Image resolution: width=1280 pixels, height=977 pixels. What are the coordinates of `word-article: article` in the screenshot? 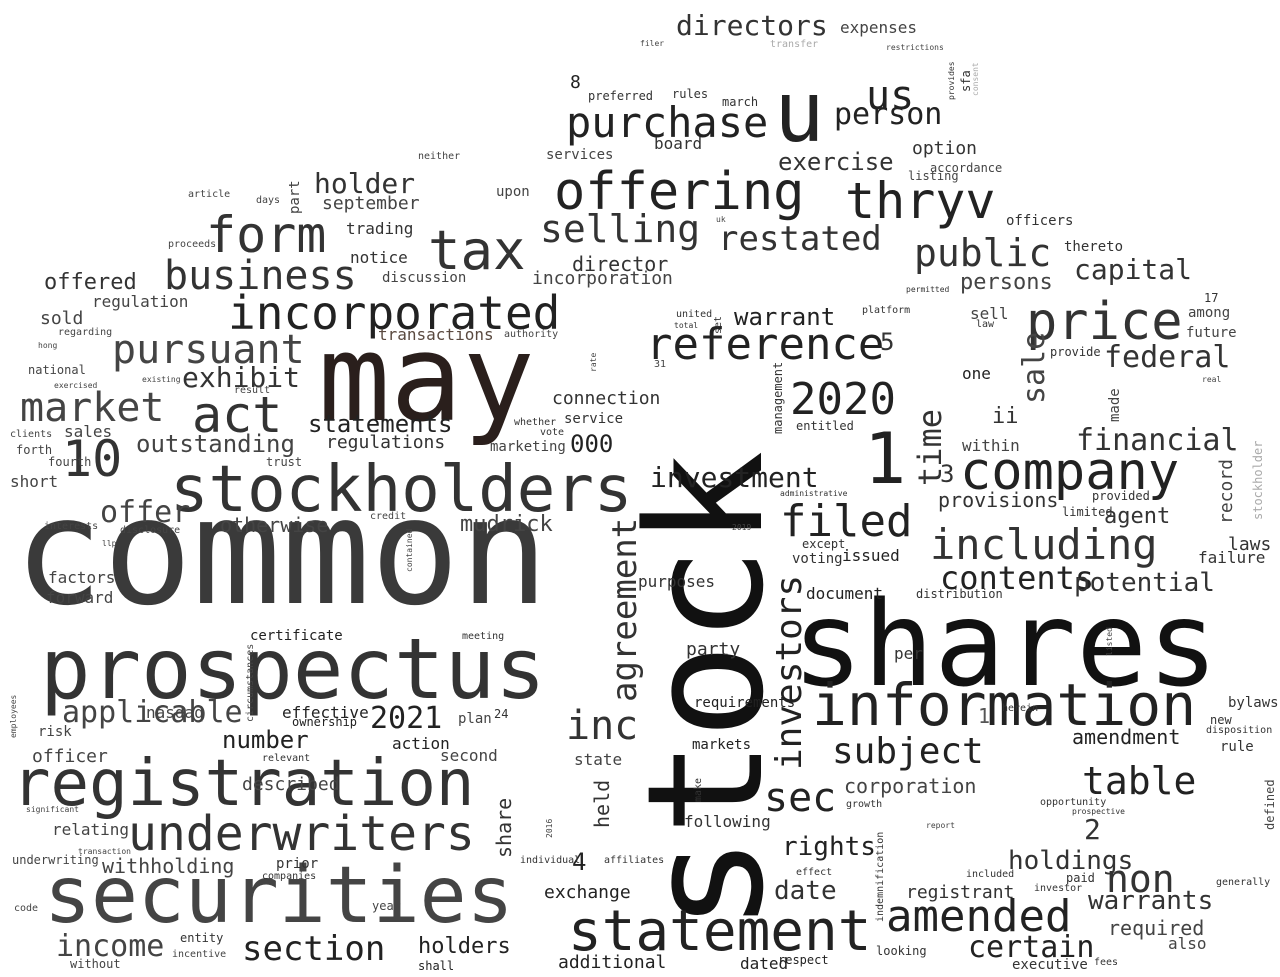 It's located at (209, 194).